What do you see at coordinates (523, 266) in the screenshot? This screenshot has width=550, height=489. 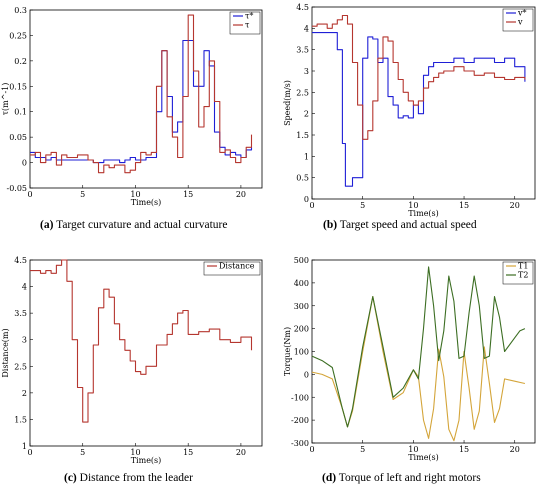 I see `legend-label: T1` at bounding box center [523, 266].